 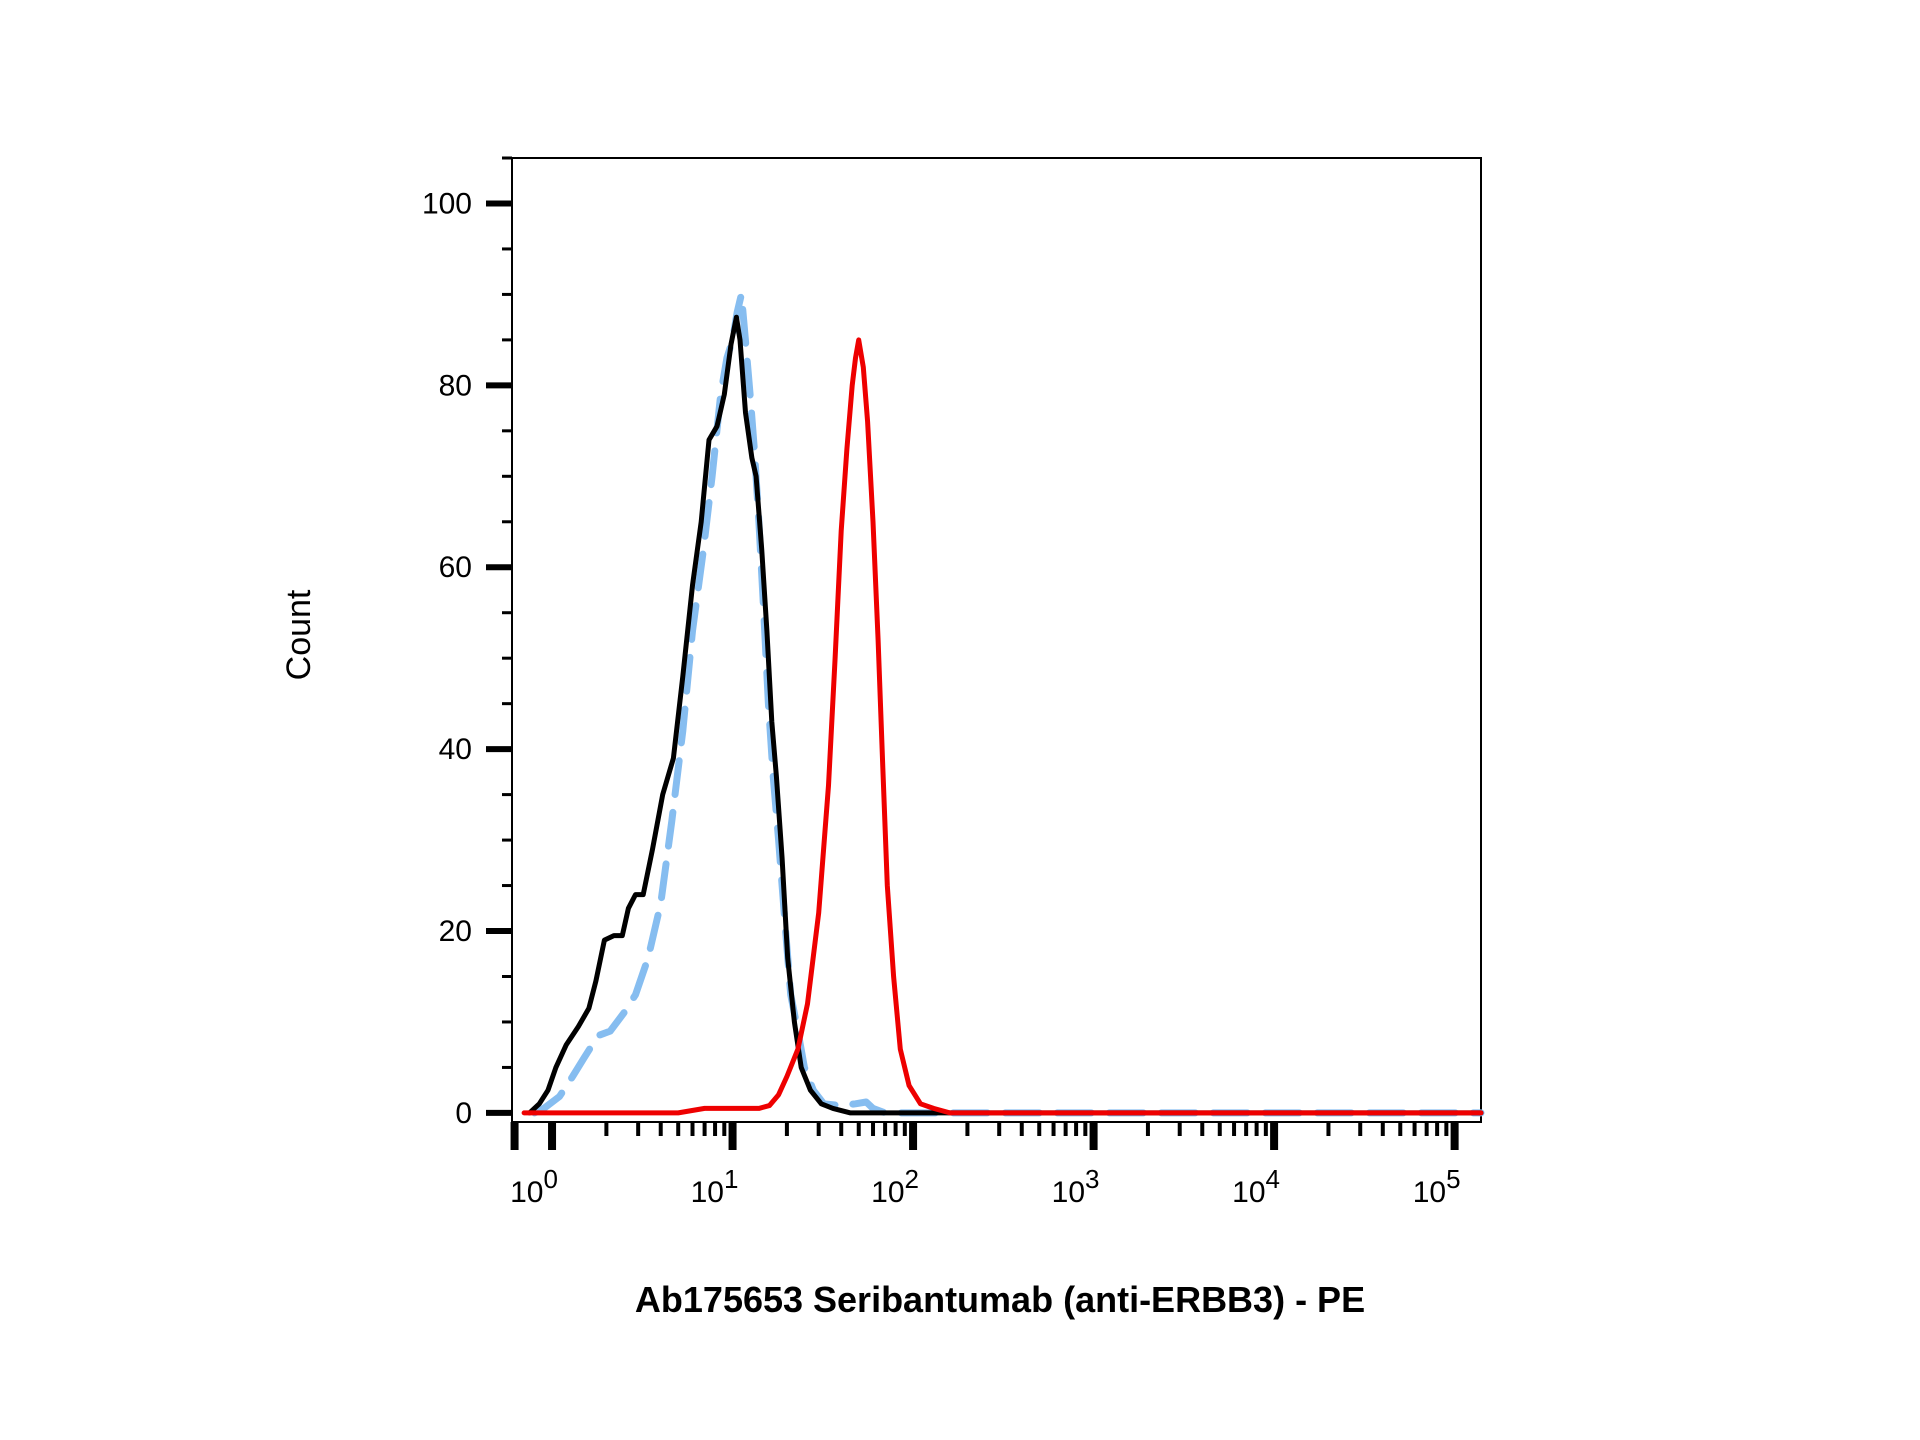 What do you see at coordinates (455, 931) in the screenshot?
I see `y-tick-label: 20` at bounding box center [455, 931].